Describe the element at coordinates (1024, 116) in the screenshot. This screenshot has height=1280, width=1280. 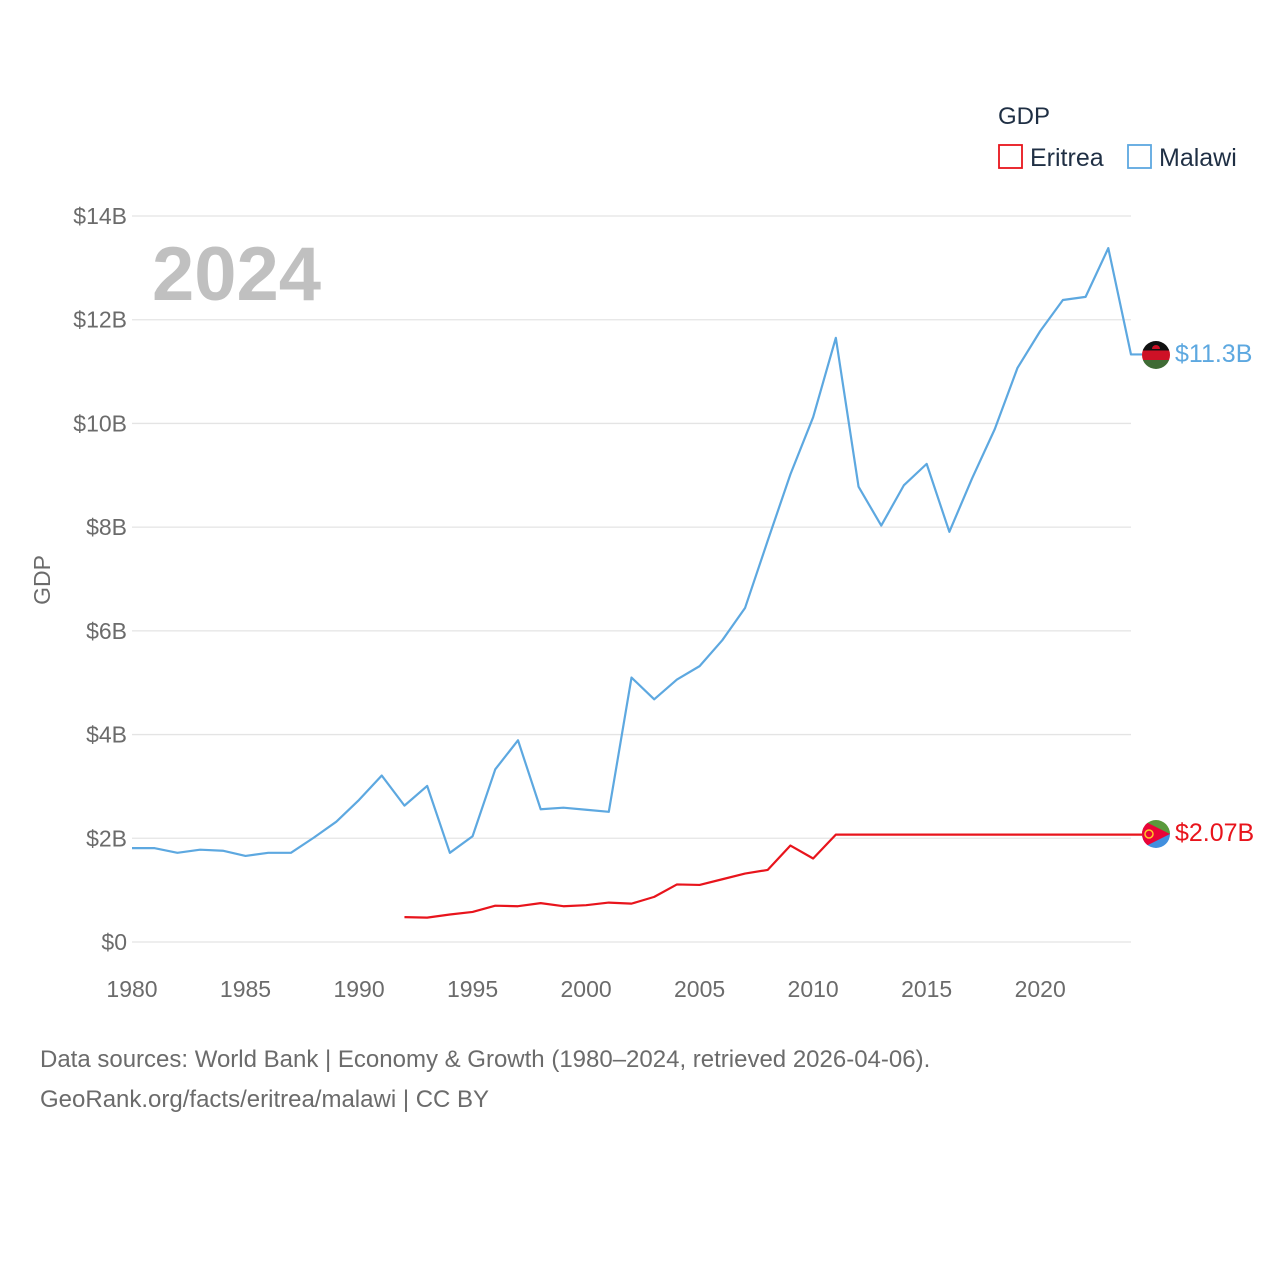
I see `legend-title: GDP` at that location.